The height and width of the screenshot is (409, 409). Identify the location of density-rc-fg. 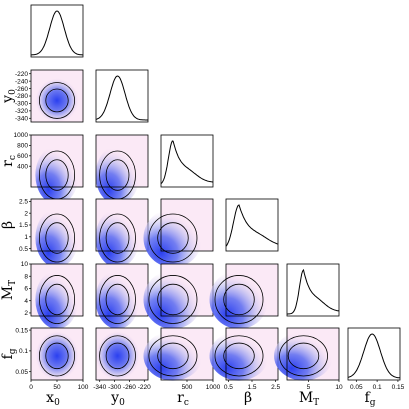
(173, 356).